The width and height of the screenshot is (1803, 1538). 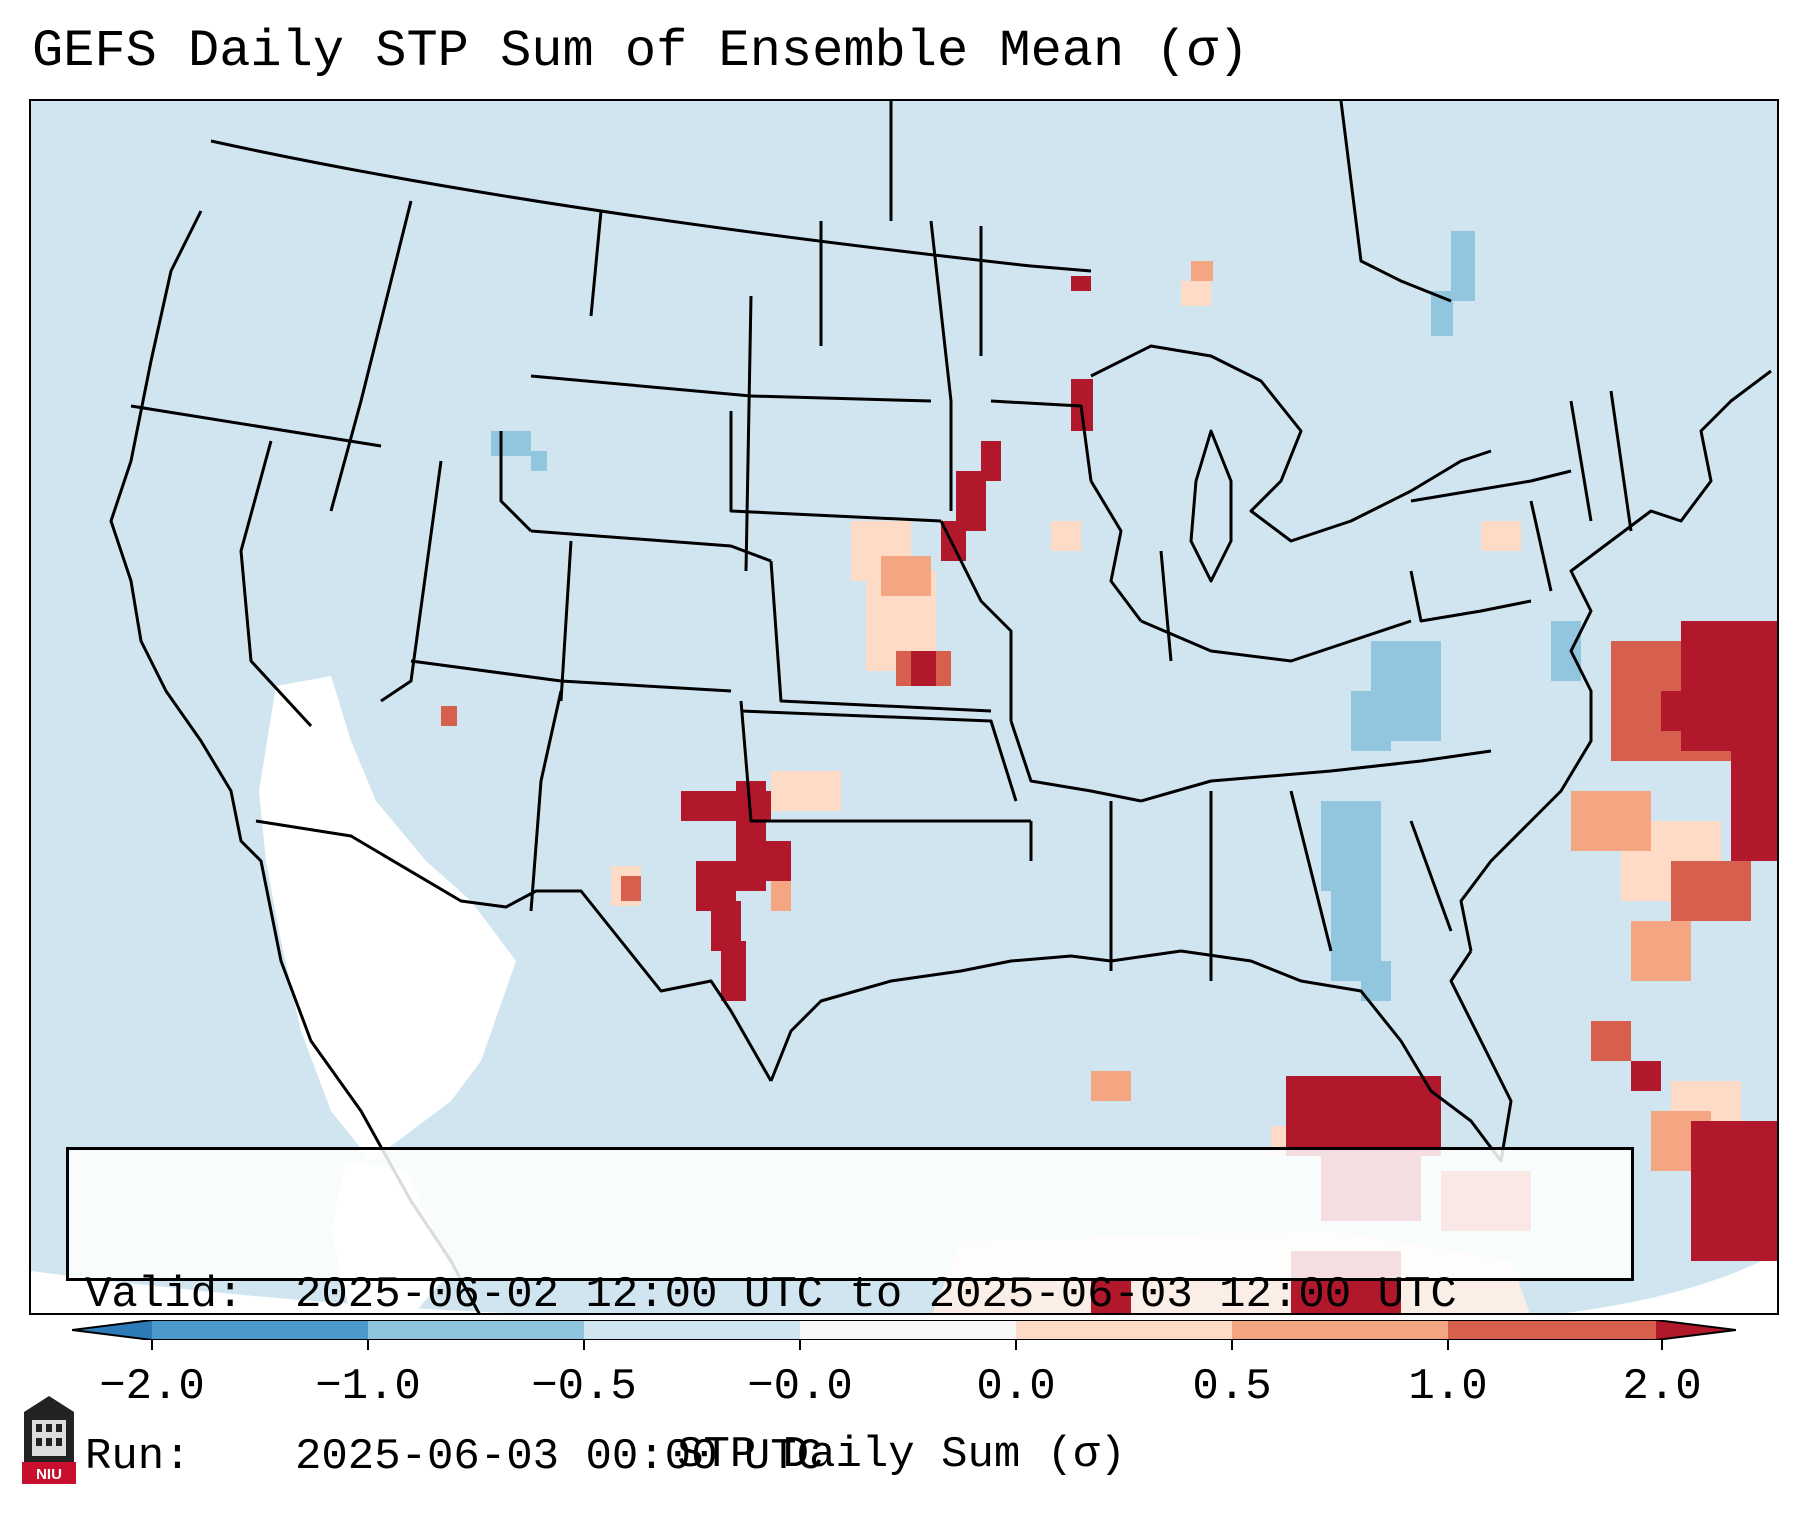 I want to click on west-coastline, so click(x=295, y=761).